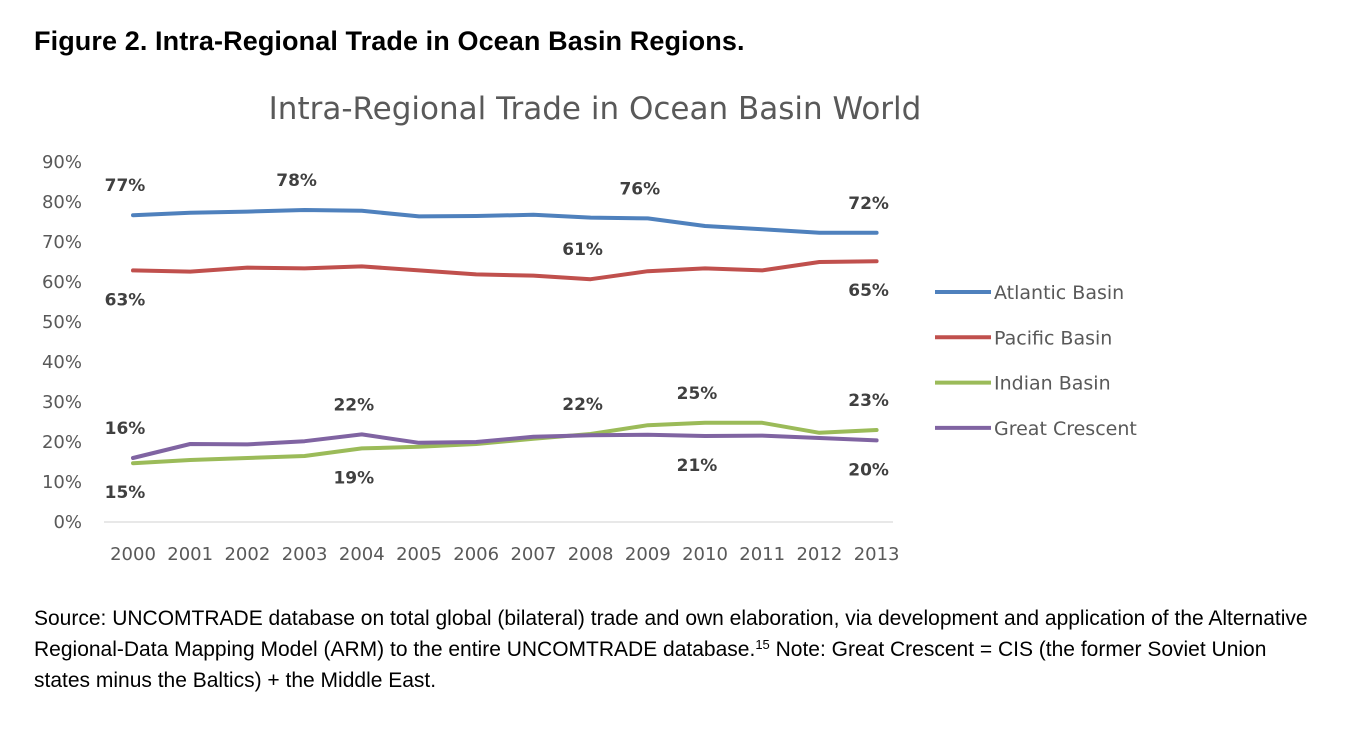 The image size is (1352, 730). What do you see at coordinates (247, 554) in the screenshot?
I see `x-tick-label: 2002` at bounding box center [247, 554].